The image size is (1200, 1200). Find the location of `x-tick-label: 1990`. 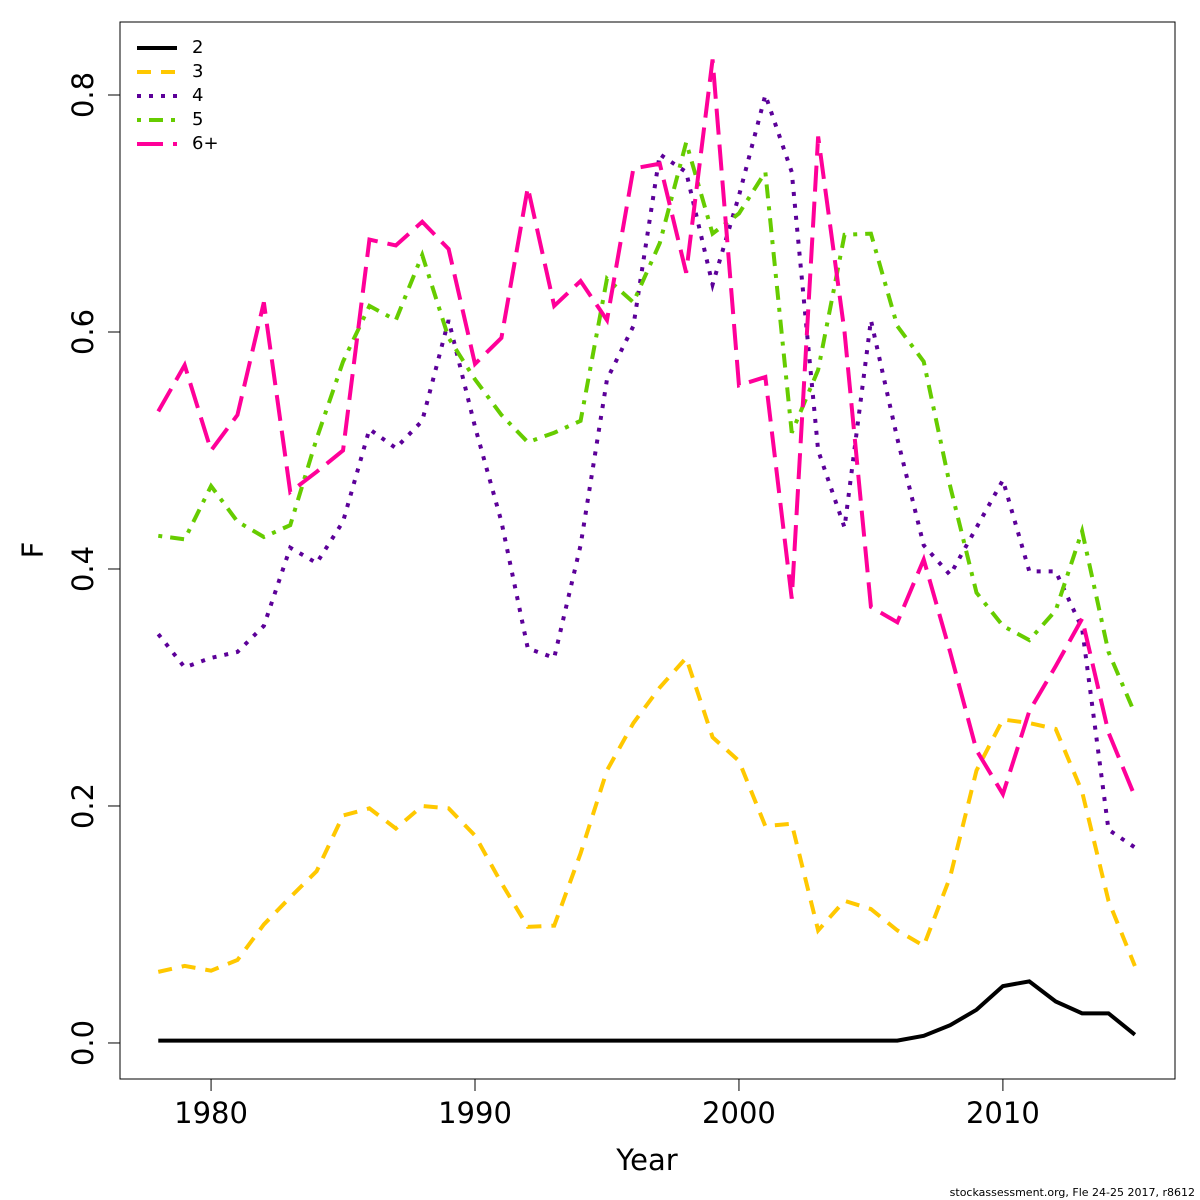

x-tick-label: 1990 is located at coordinates (475, 1113).